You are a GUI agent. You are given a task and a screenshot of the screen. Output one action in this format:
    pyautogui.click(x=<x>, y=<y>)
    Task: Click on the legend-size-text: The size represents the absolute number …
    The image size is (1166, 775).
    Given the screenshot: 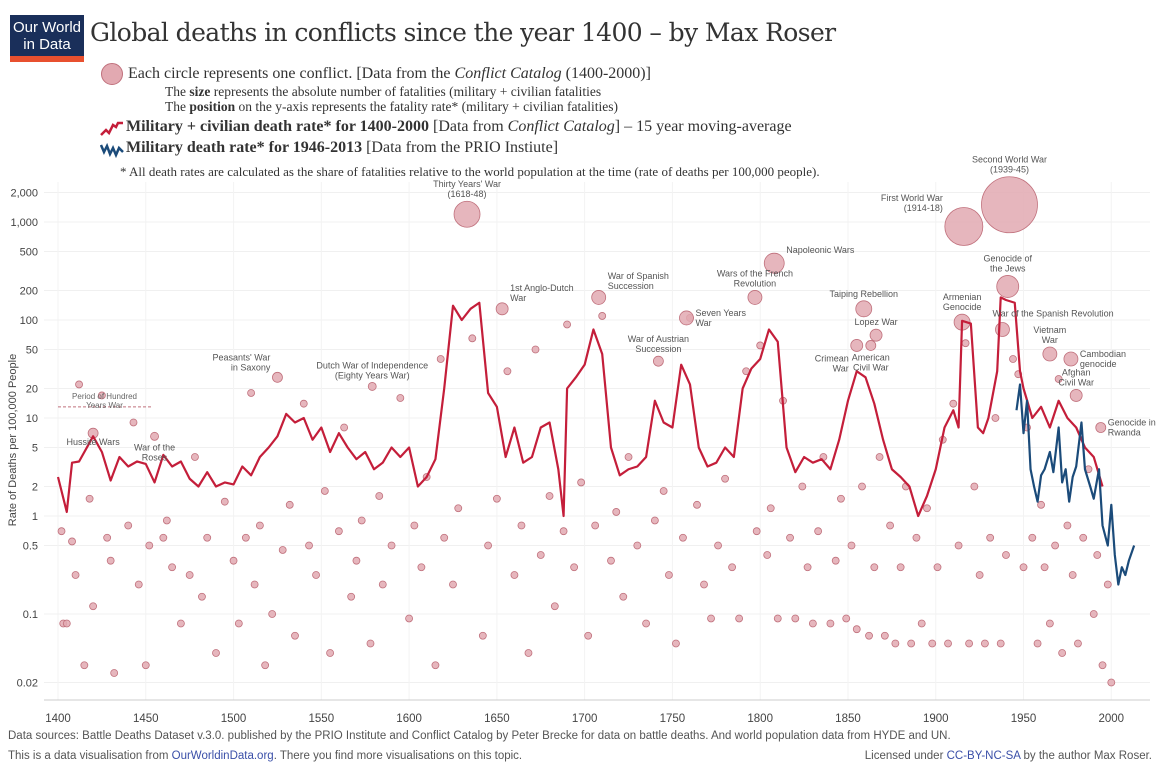 What is the action you would take?
    pyautogui.click(x=383, y=91)
    